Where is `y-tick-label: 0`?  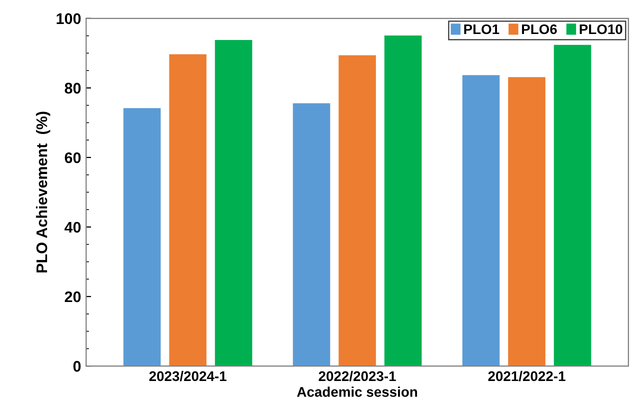
y-tick-label: 0 is located at coordinates (77, 366).